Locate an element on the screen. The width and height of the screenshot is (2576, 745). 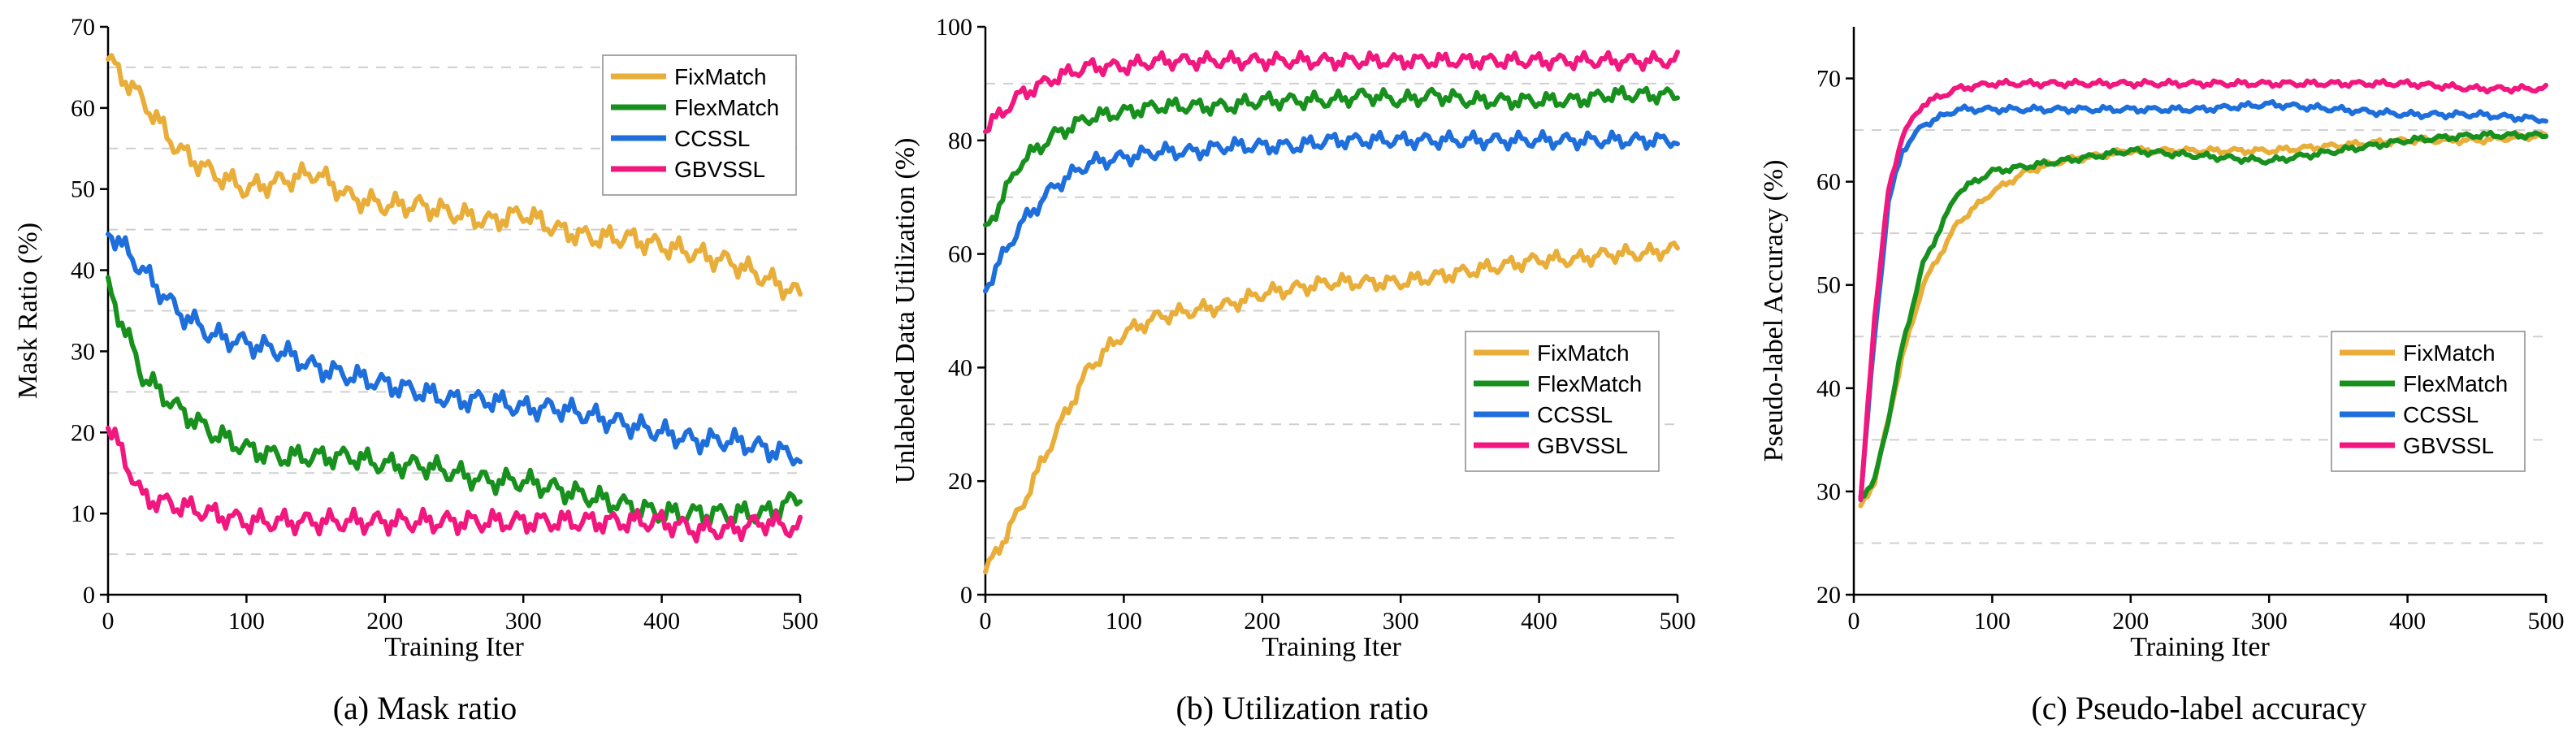
panel-caption: (b) Utilization ratio is located at coordinates (1301, 708).